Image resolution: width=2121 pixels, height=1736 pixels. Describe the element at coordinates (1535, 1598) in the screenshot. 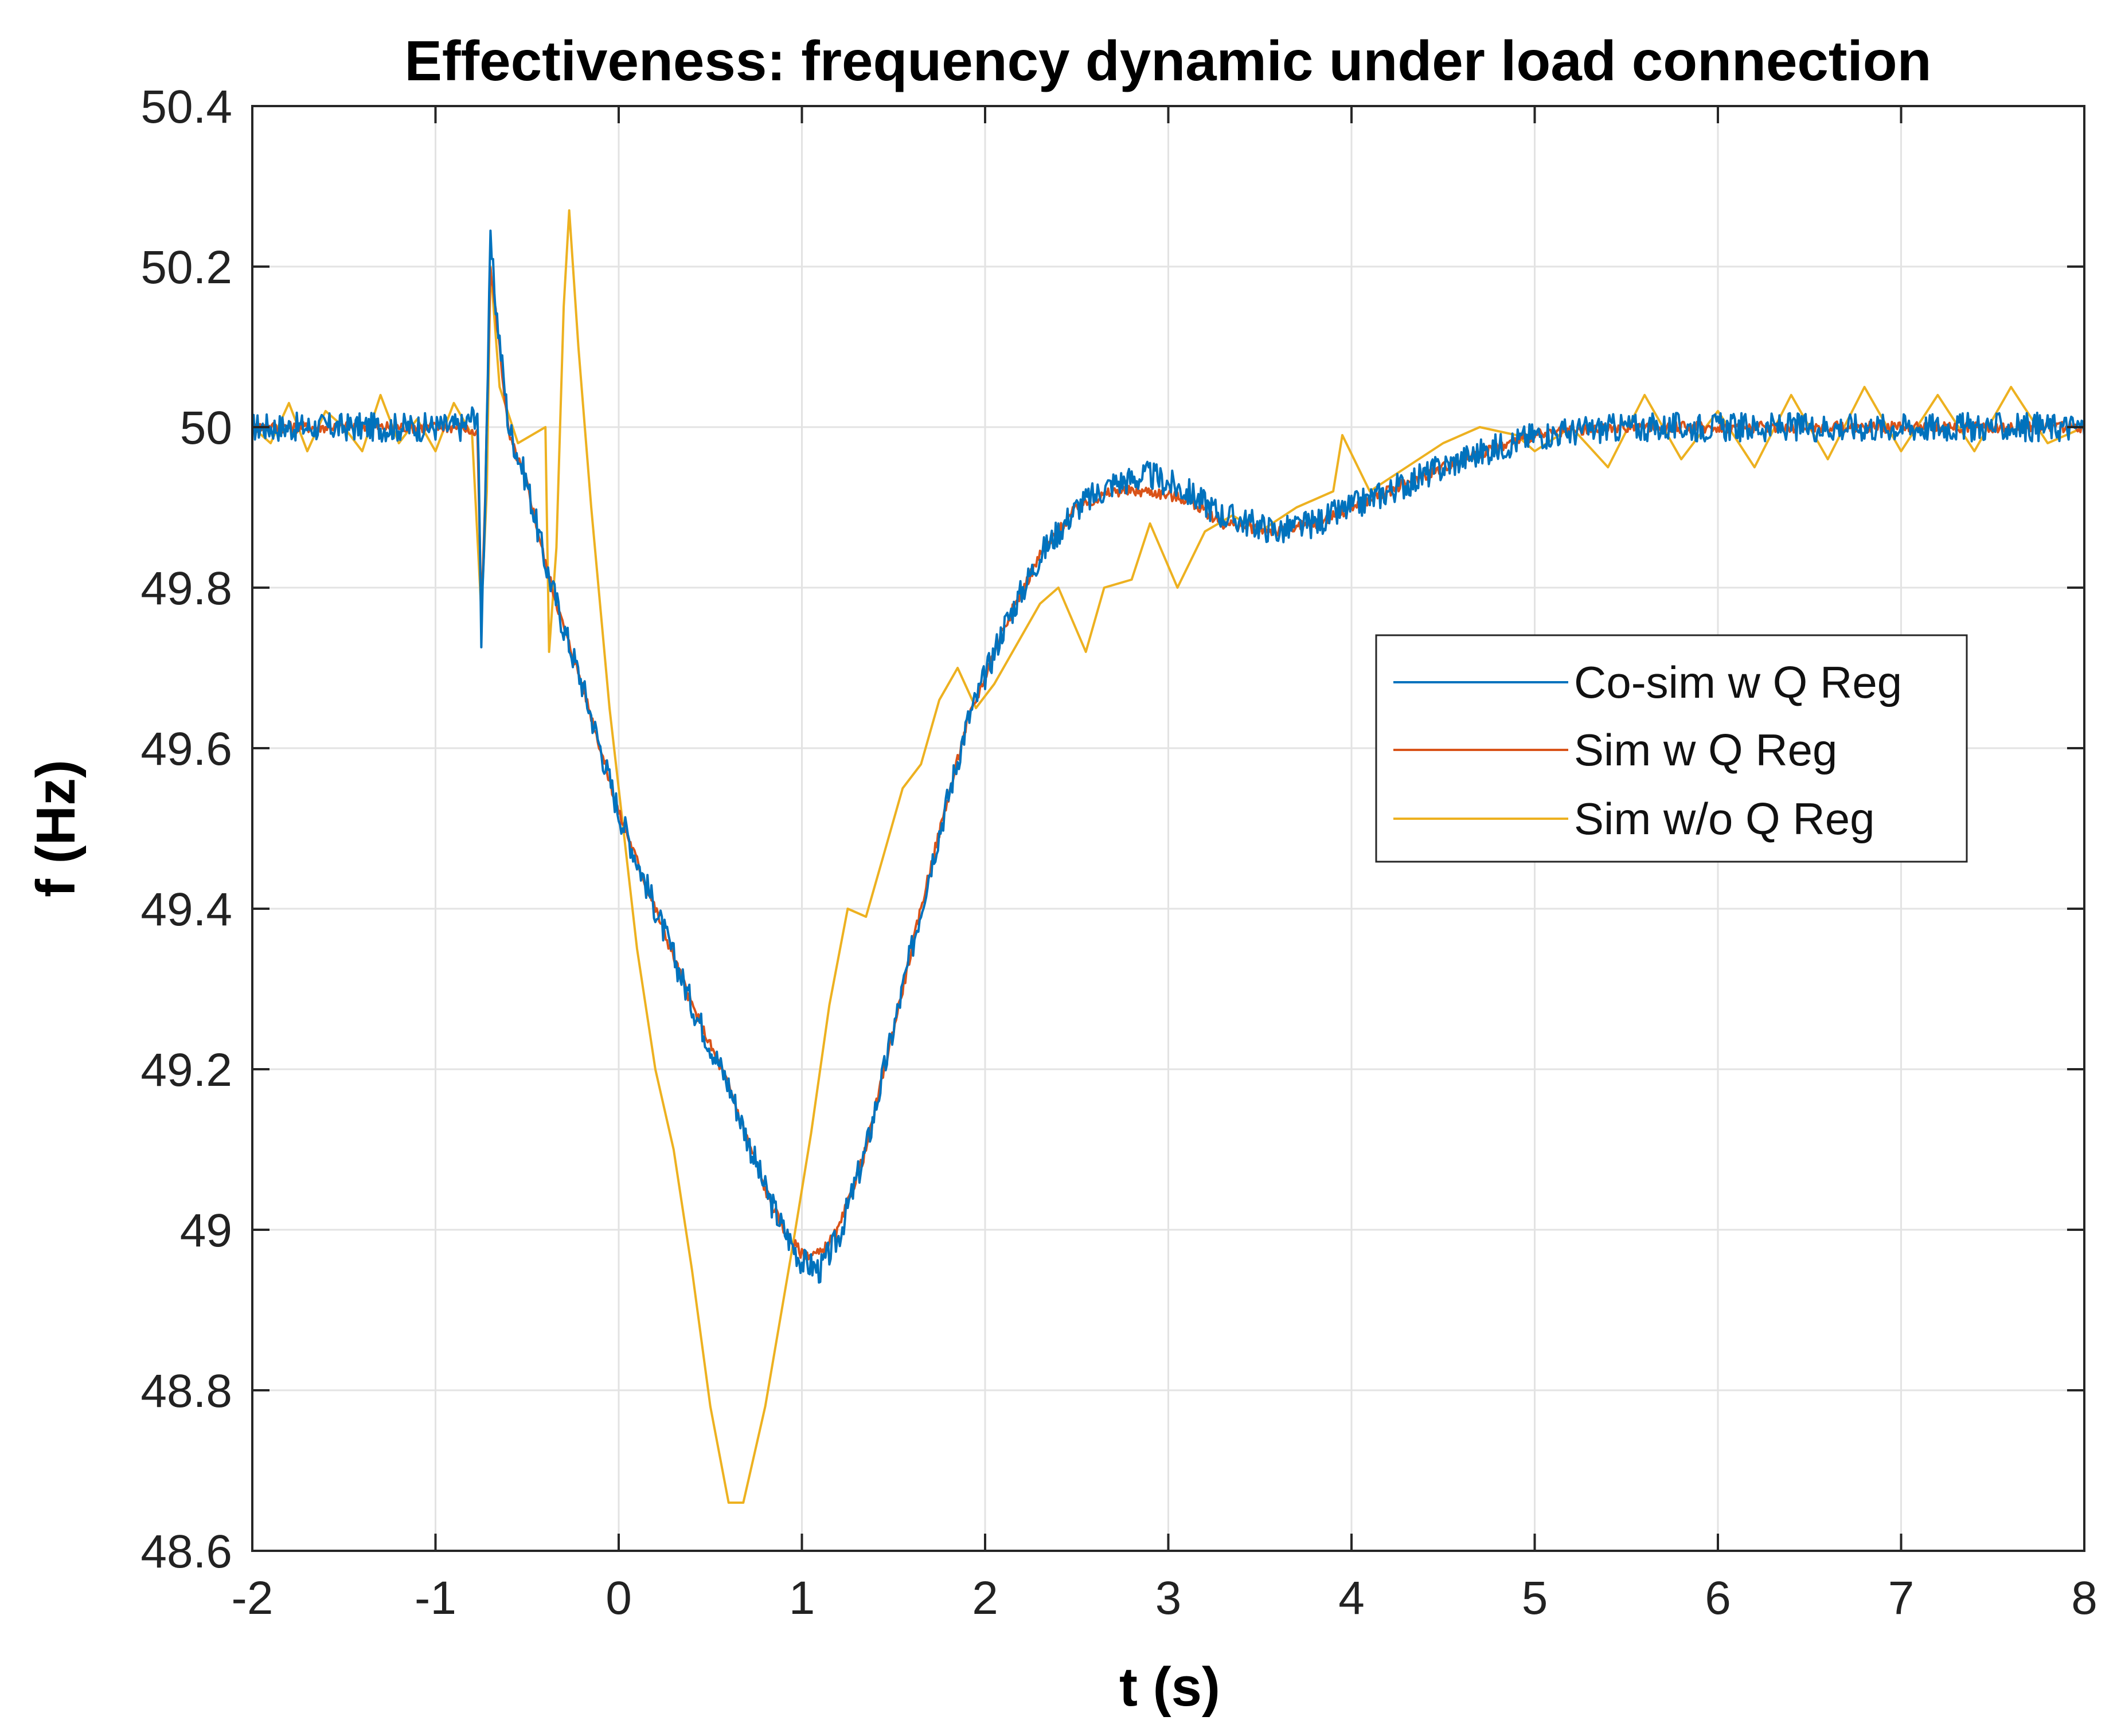

I see `x-tick-label: 5` at that location.